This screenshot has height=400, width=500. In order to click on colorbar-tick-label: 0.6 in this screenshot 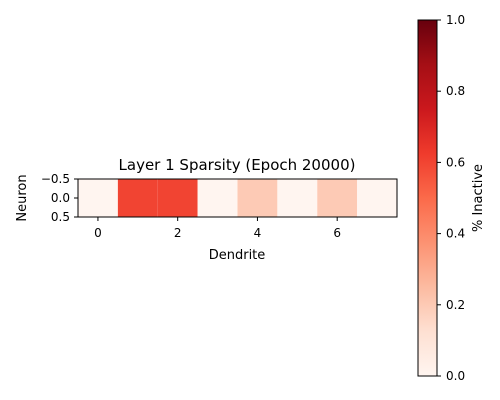, I will do `click(455, 162)`.